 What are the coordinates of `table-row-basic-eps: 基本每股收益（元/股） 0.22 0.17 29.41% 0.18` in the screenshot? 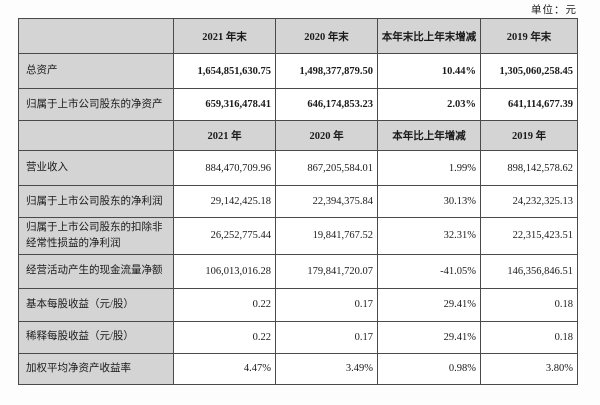 It's located at (298, 304).